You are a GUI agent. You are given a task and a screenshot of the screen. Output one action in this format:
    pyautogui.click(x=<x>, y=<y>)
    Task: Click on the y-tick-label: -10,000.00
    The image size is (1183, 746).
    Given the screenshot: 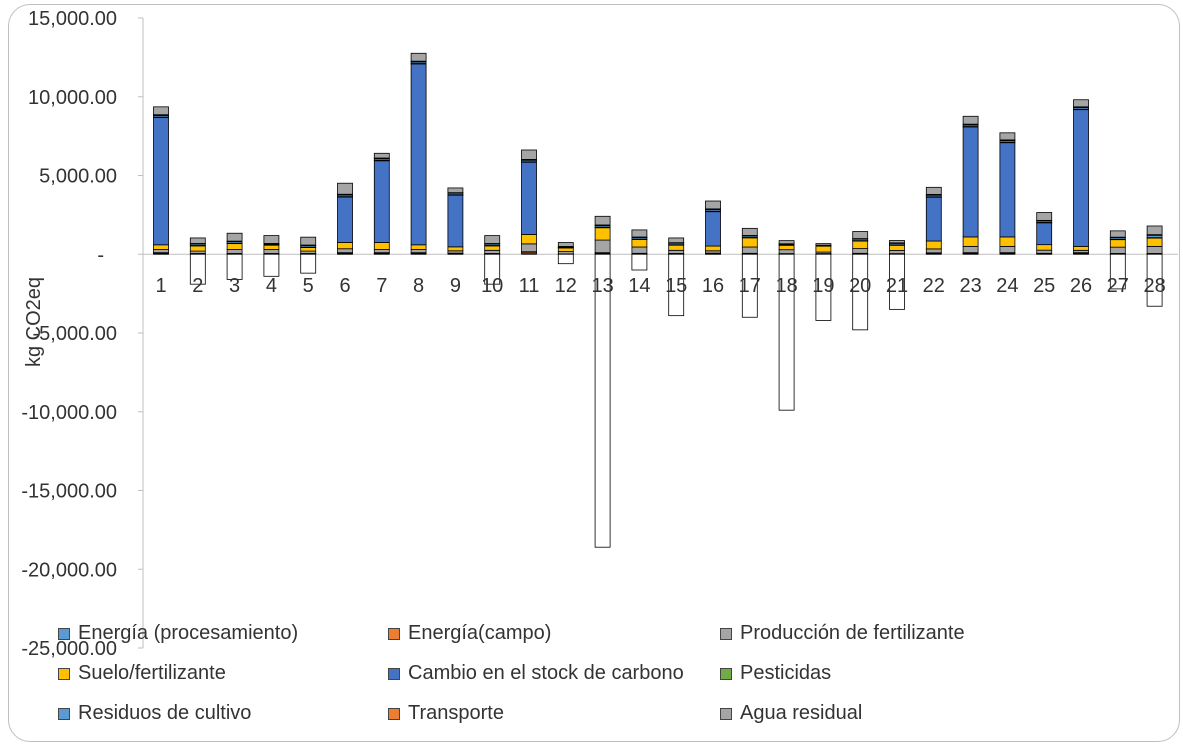 What is the action you would take?
    pyautogui.click(x=69, y=413)
    